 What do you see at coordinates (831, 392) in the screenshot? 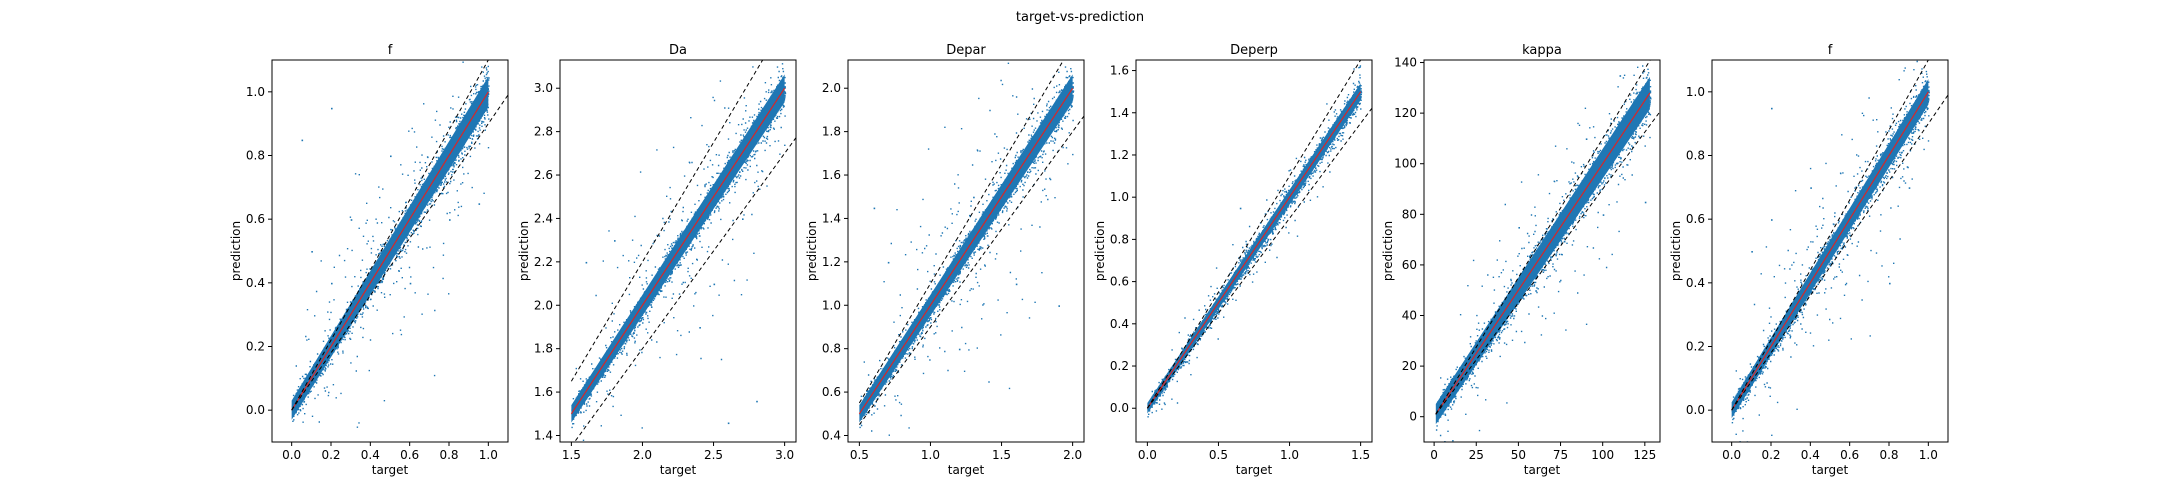
I see `y-tick-label: 0.6` at bounding box center [831, 392].